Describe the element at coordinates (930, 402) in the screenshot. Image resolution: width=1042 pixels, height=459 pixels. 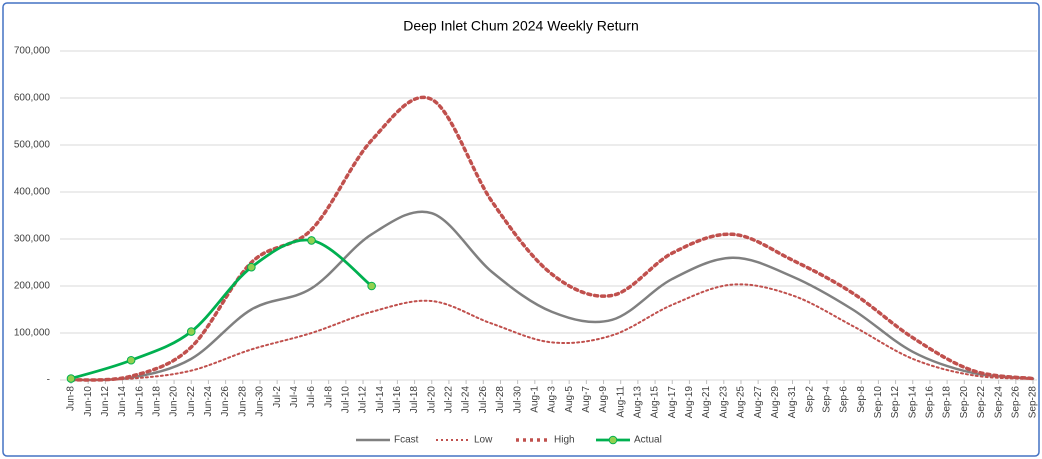
I see `x-tick-label: Sep-16` at that location.